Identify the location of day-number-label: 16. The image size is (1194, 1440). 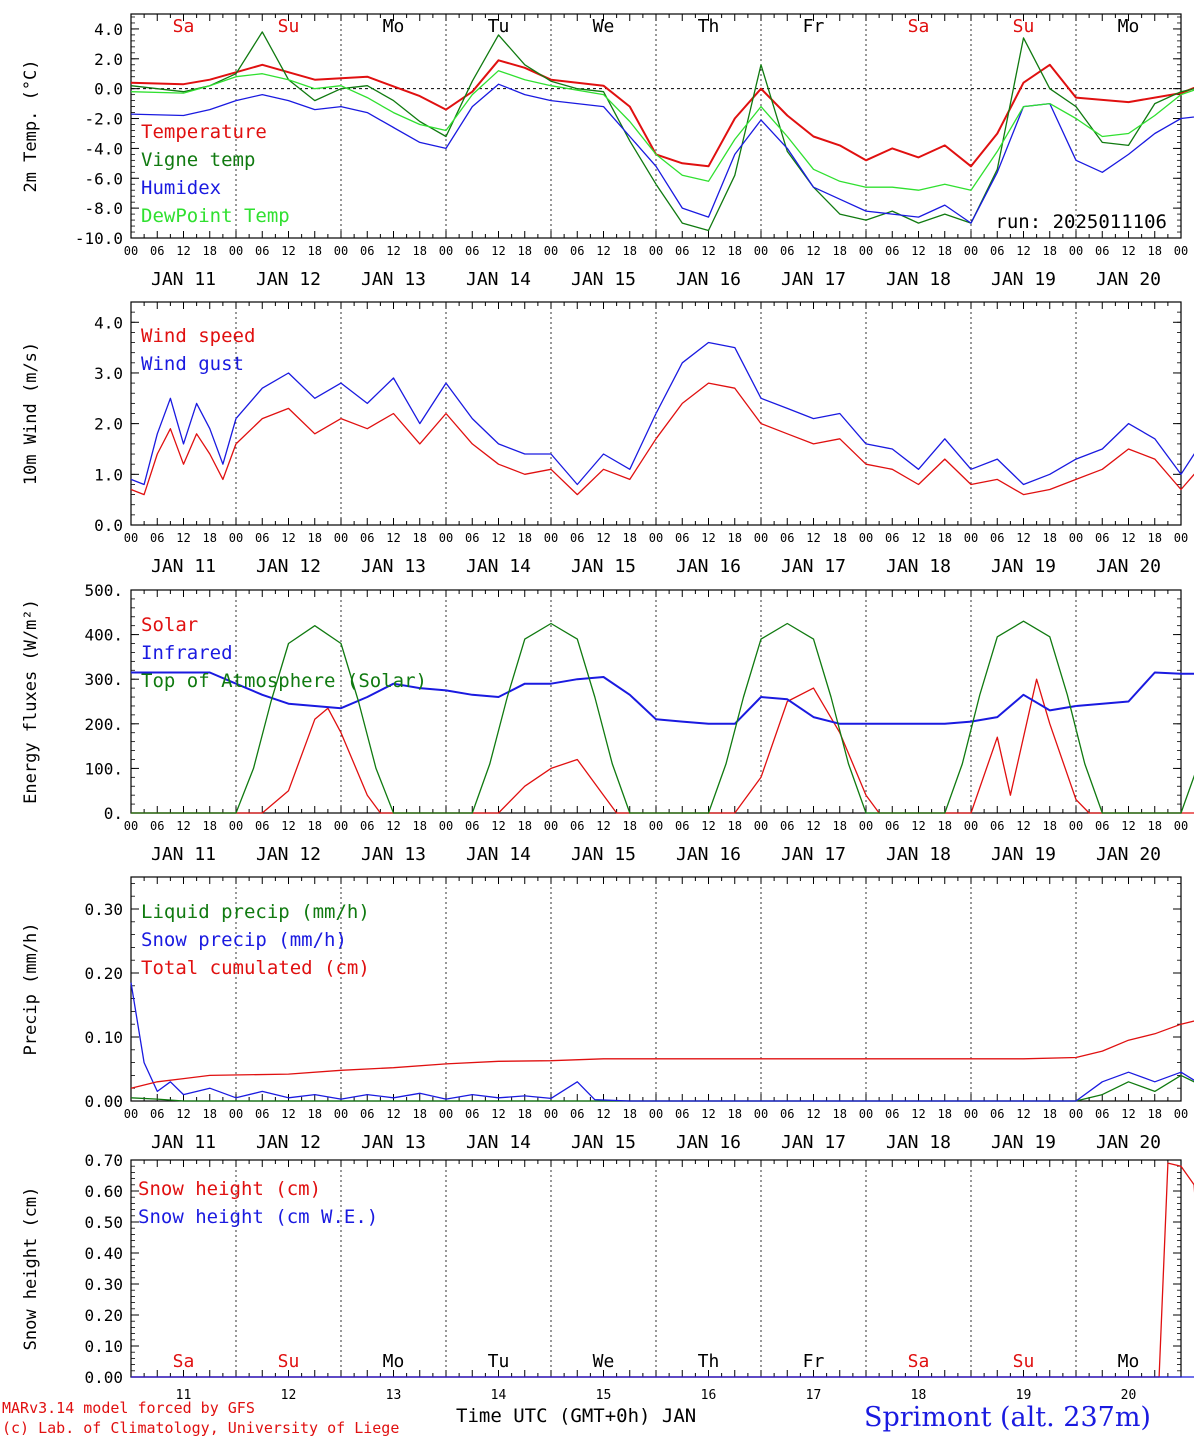
(709, 1395).